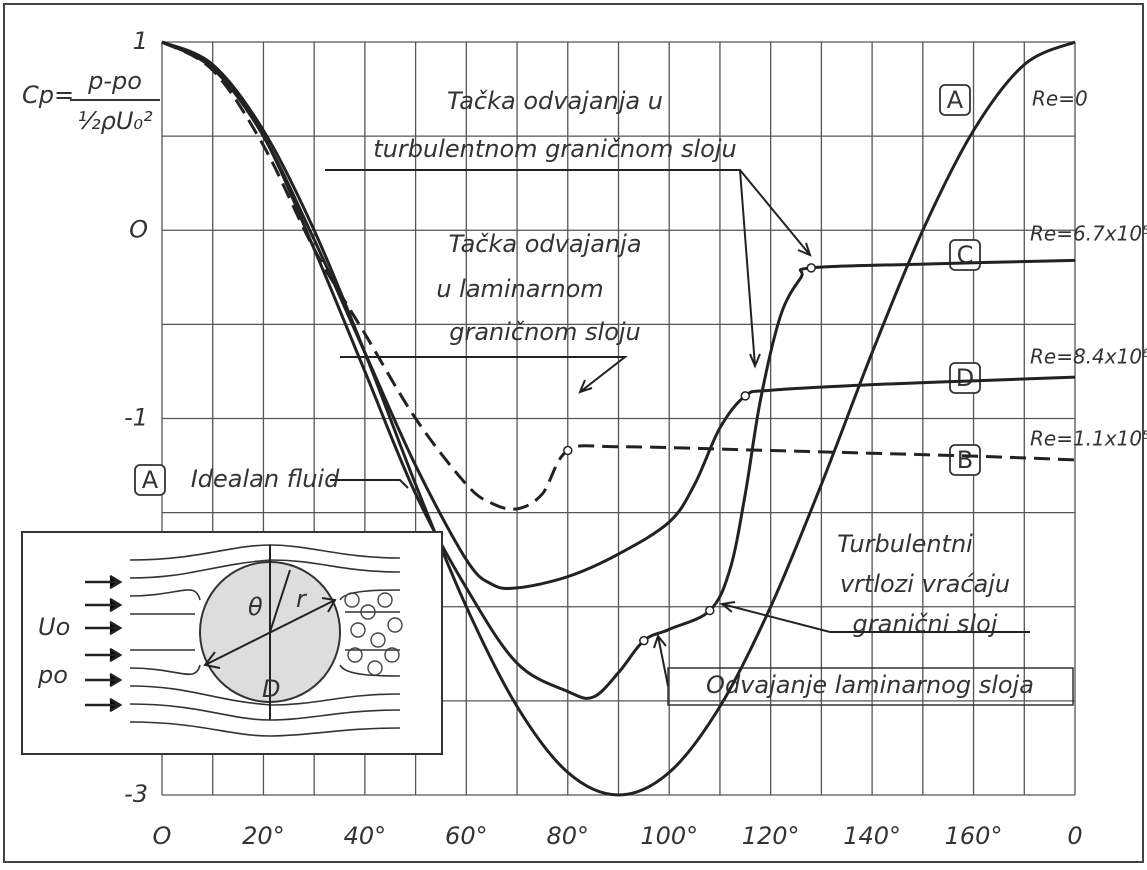  I want to click on y-label-lhs: Cp=, so click(48, 95).